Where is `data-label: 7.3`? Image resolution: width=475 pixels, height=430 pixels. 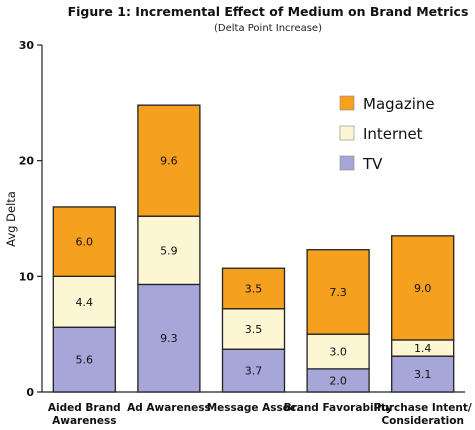 data-label: 7.3 is located at coordinates (338, 292).